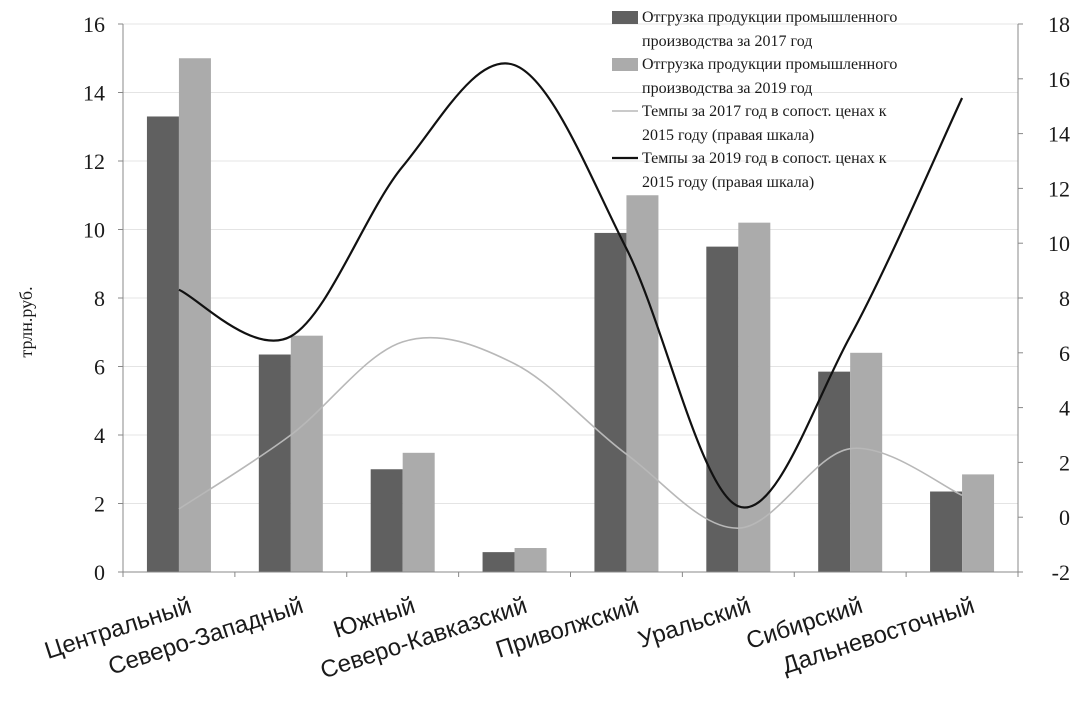 The width and height of the screenshot is (1083, 717). I want to click on legend-label: производства за 2017 год, so click(727, 41).